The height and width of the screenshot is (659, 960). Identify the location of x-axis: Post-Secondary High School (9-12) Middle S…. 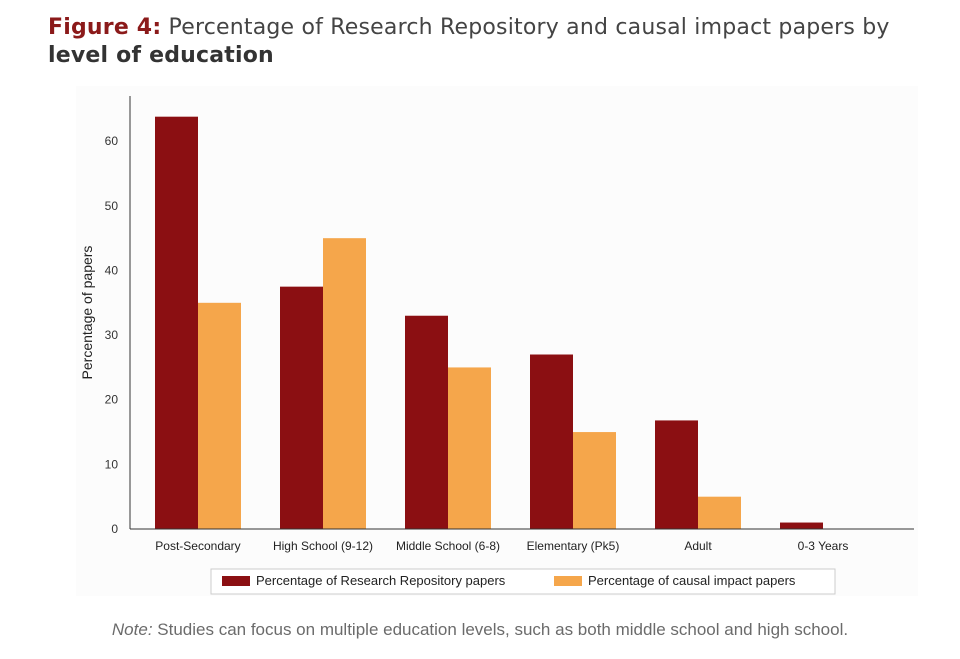
(522, 540).